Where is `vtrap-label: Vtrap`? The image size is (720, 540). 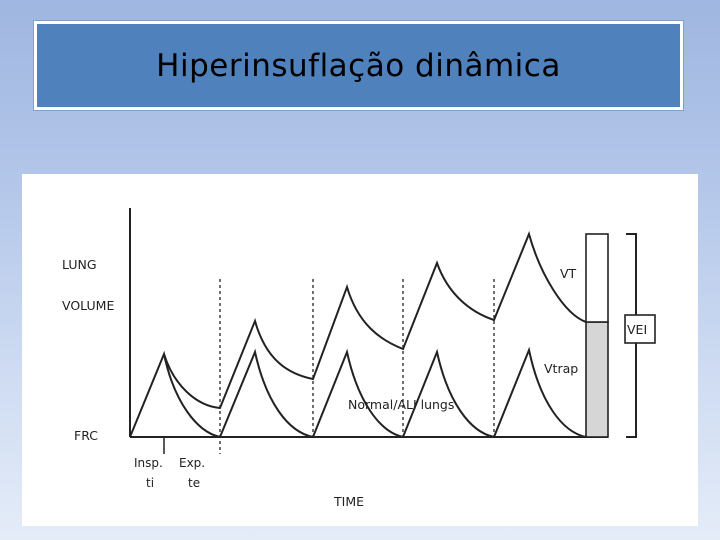
vtrap-label: Vtrap is located at coordinates (561, 368).